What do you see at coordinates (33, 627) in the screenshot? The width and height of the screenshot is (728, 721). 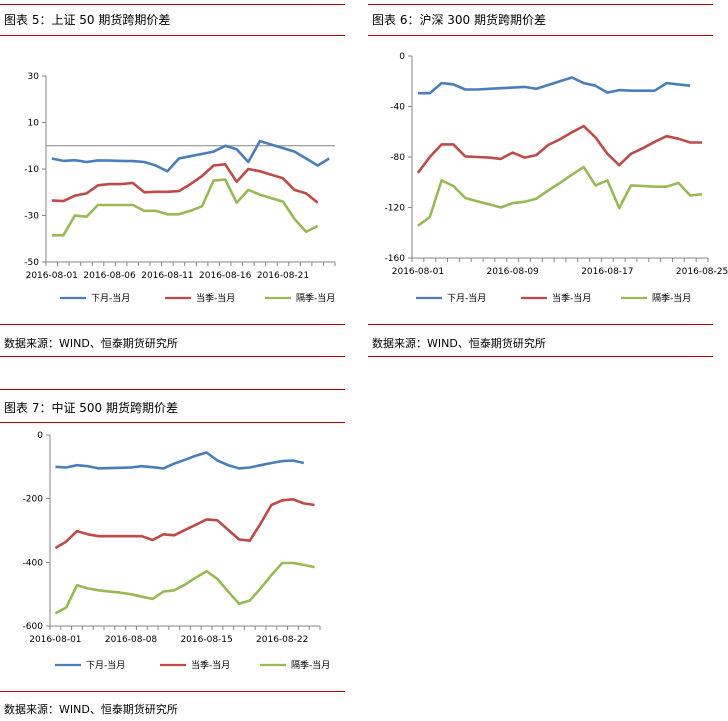 I see `y-tick-label: -600` at bounding box center [33, 627].